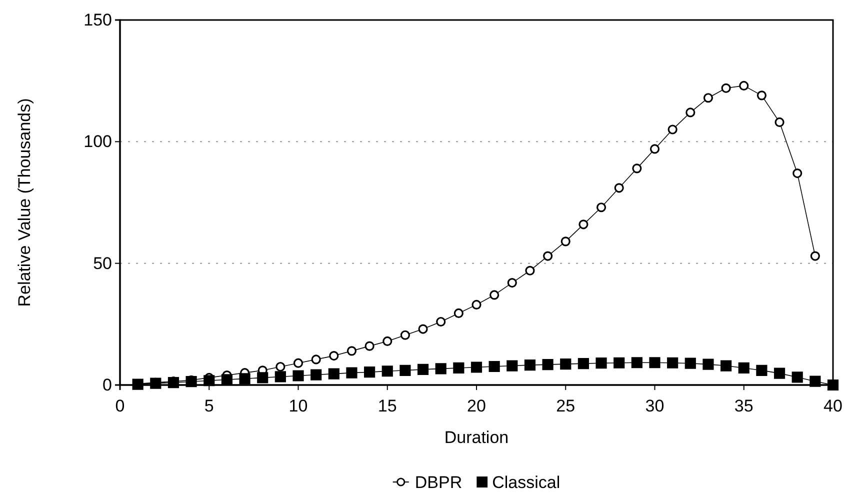 The image size is (849, 500). What do you see at coordinates (438, 482) in the screenshot?
I see `legend-label: DBPR` at bounding box center [438, 482].